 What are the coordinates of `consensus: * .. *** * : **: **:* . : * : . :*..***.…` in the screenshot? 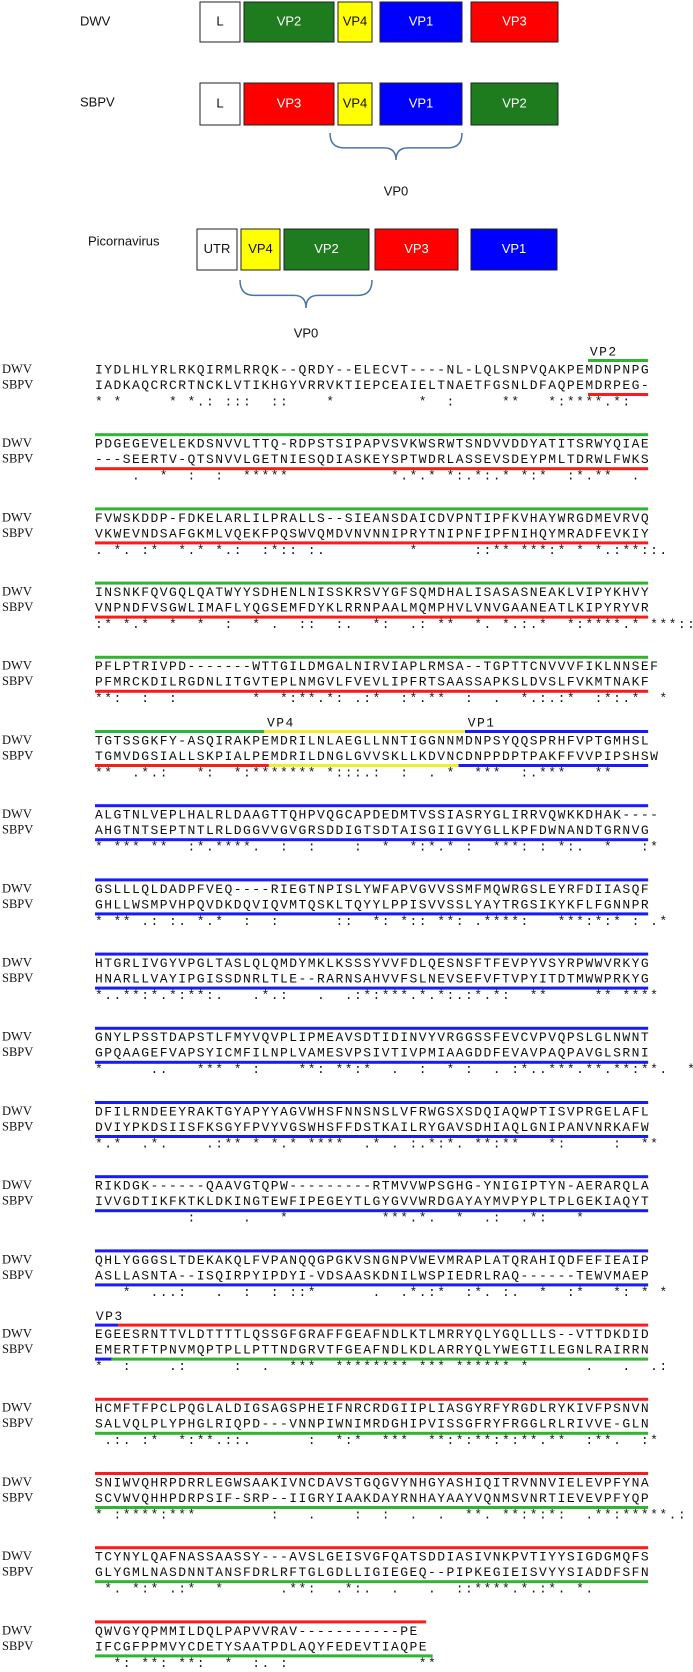 It's located at (394, 1069).